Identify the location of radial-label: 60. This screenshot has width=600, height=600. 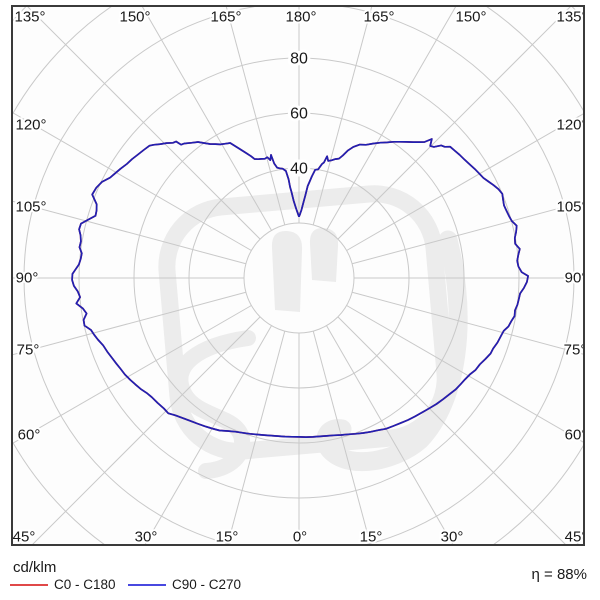
(299, 114).